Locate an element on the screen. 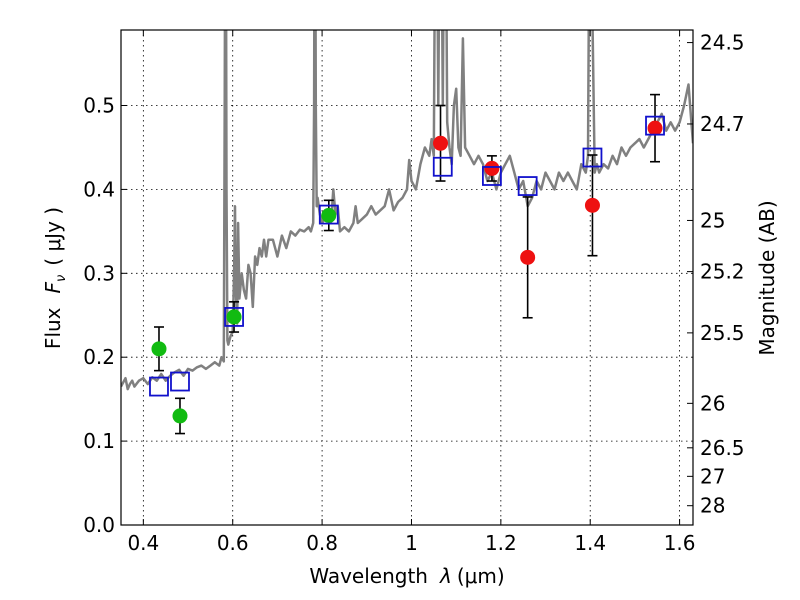  x-tick-label: 1.4 is located at coordinates (590, 543).